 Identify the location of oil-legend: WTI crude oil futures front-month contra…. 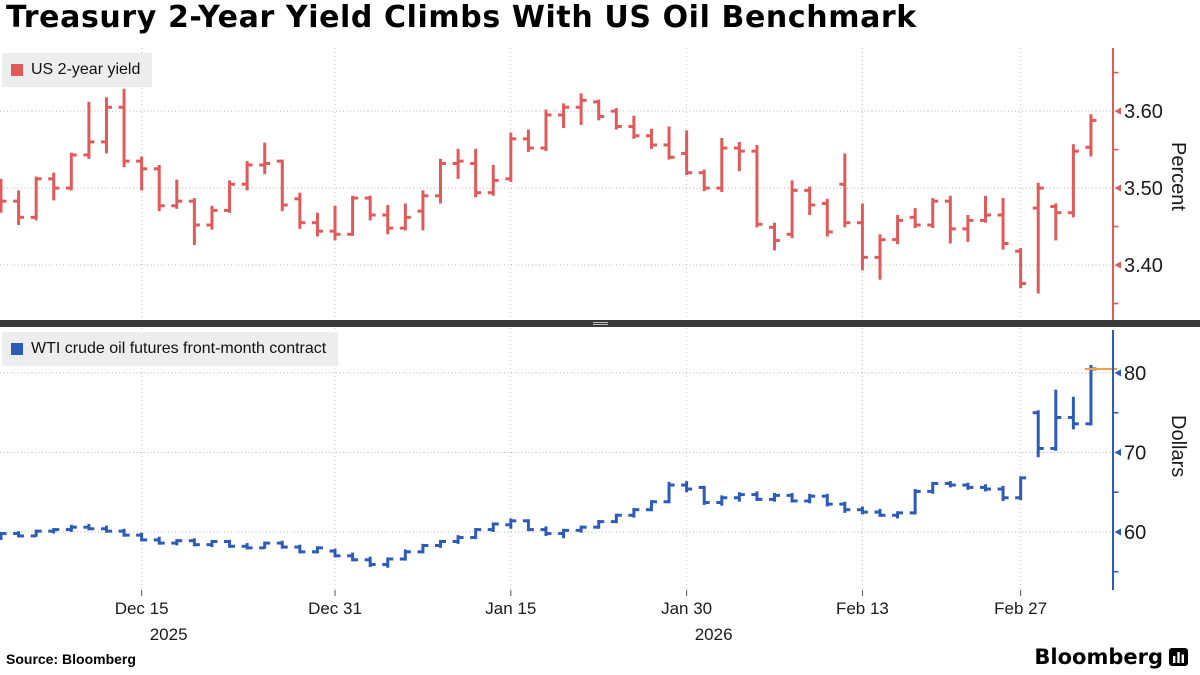
(170, 349).